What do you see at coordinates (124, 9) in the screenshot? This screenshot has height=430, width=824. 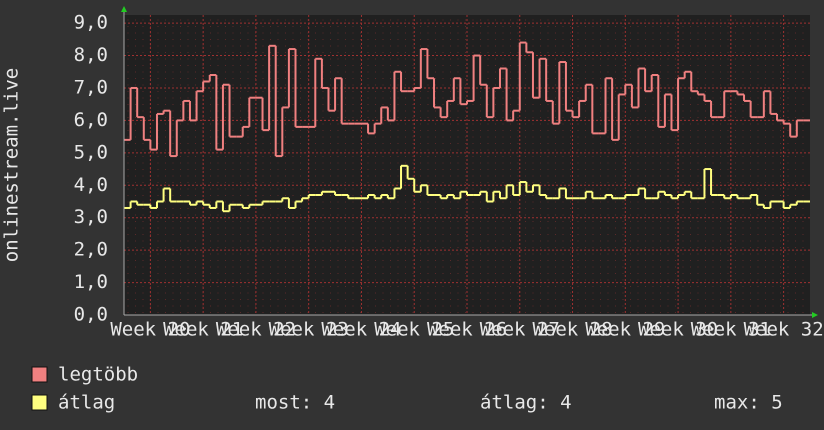 I see `y-arrow` at bounding box center [124, 9].